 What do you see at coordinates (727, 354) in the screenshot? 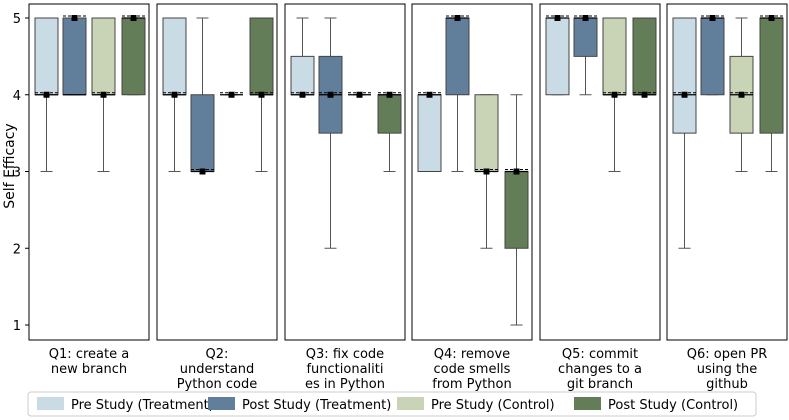
I see `panel-label-line: Q6: open PR` at bounding box center [727, 354].